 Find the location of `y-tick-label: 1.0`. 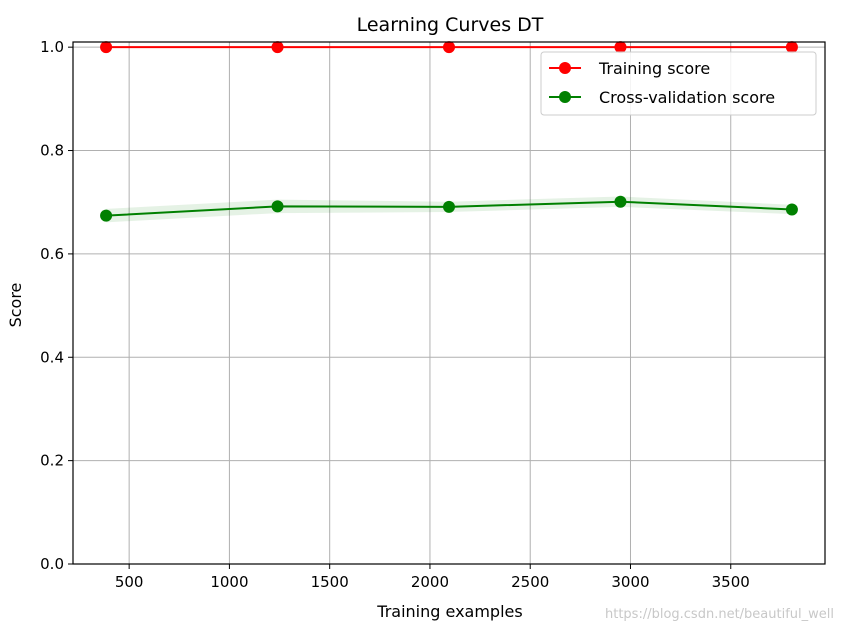

y-tick-label: 1.0 is located at coordinates (52, 47).